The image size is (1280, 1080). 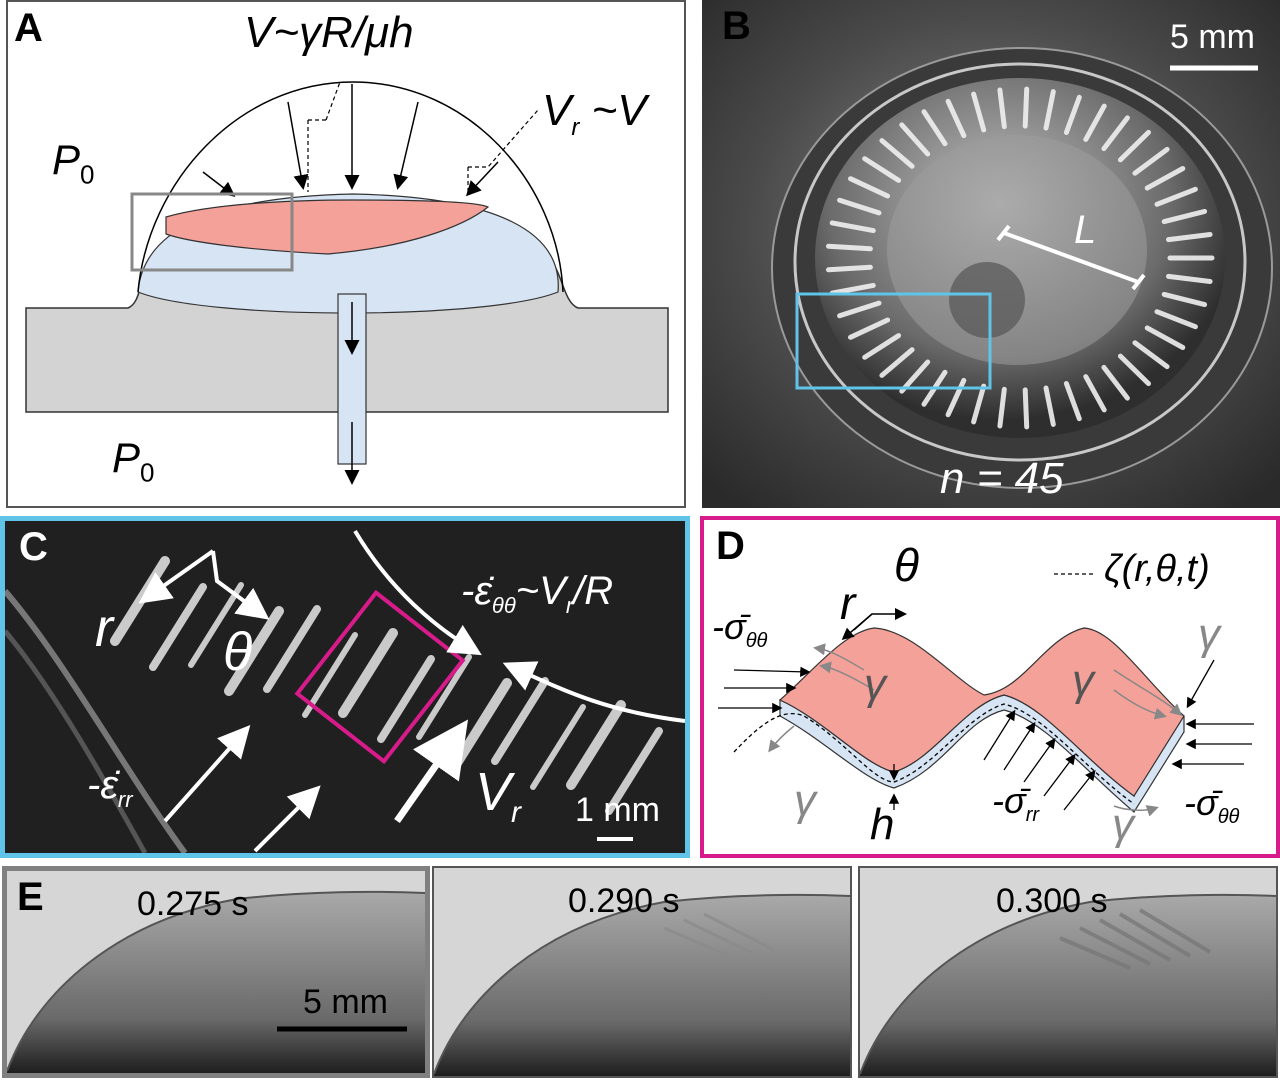 What do you see at coordinates (537, 593) in the screenshot?
I see `azimuthal-strain-rate: -ε̇θθ~Vr/R` at bounding box center [537, 593].